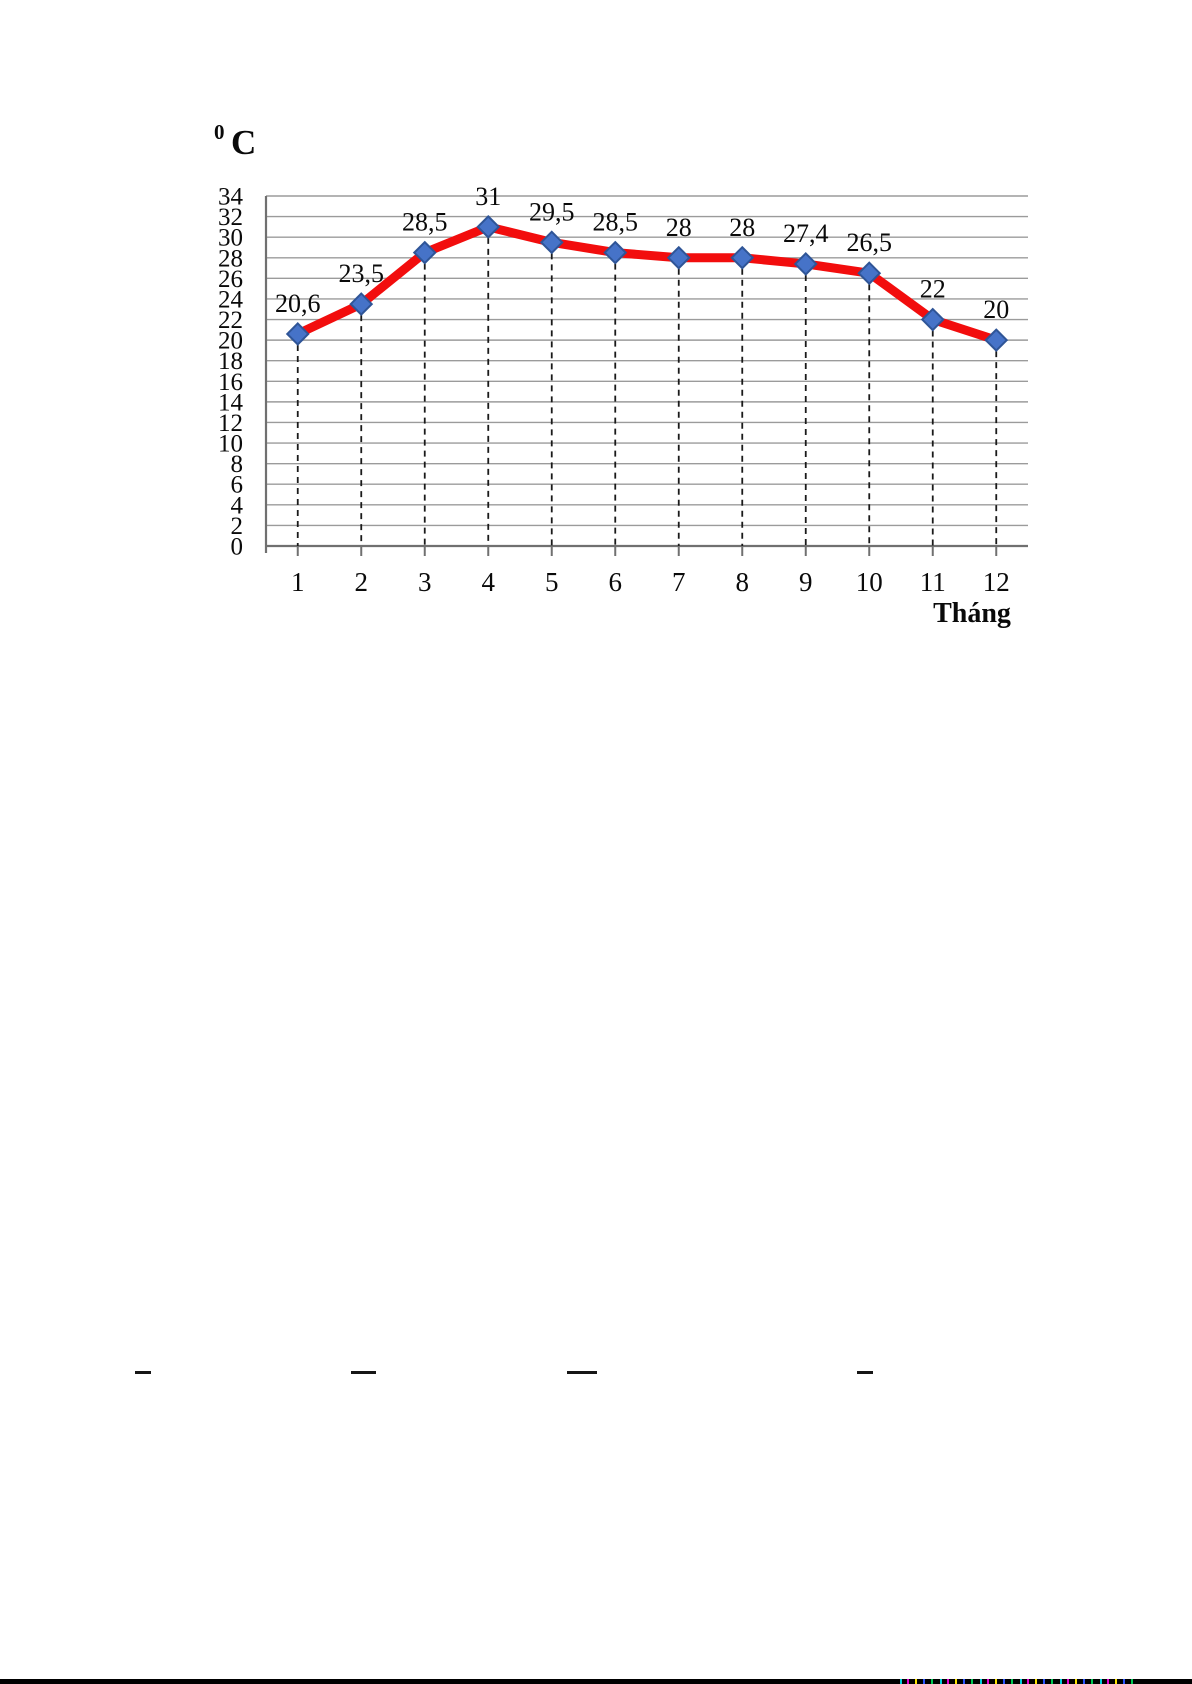 This screenshot has height=1684, width=1192. What do you see at coordinates (230, 341) in the screenshot?
I see `y-tick-label: 20` at bounding box center [230, 341].